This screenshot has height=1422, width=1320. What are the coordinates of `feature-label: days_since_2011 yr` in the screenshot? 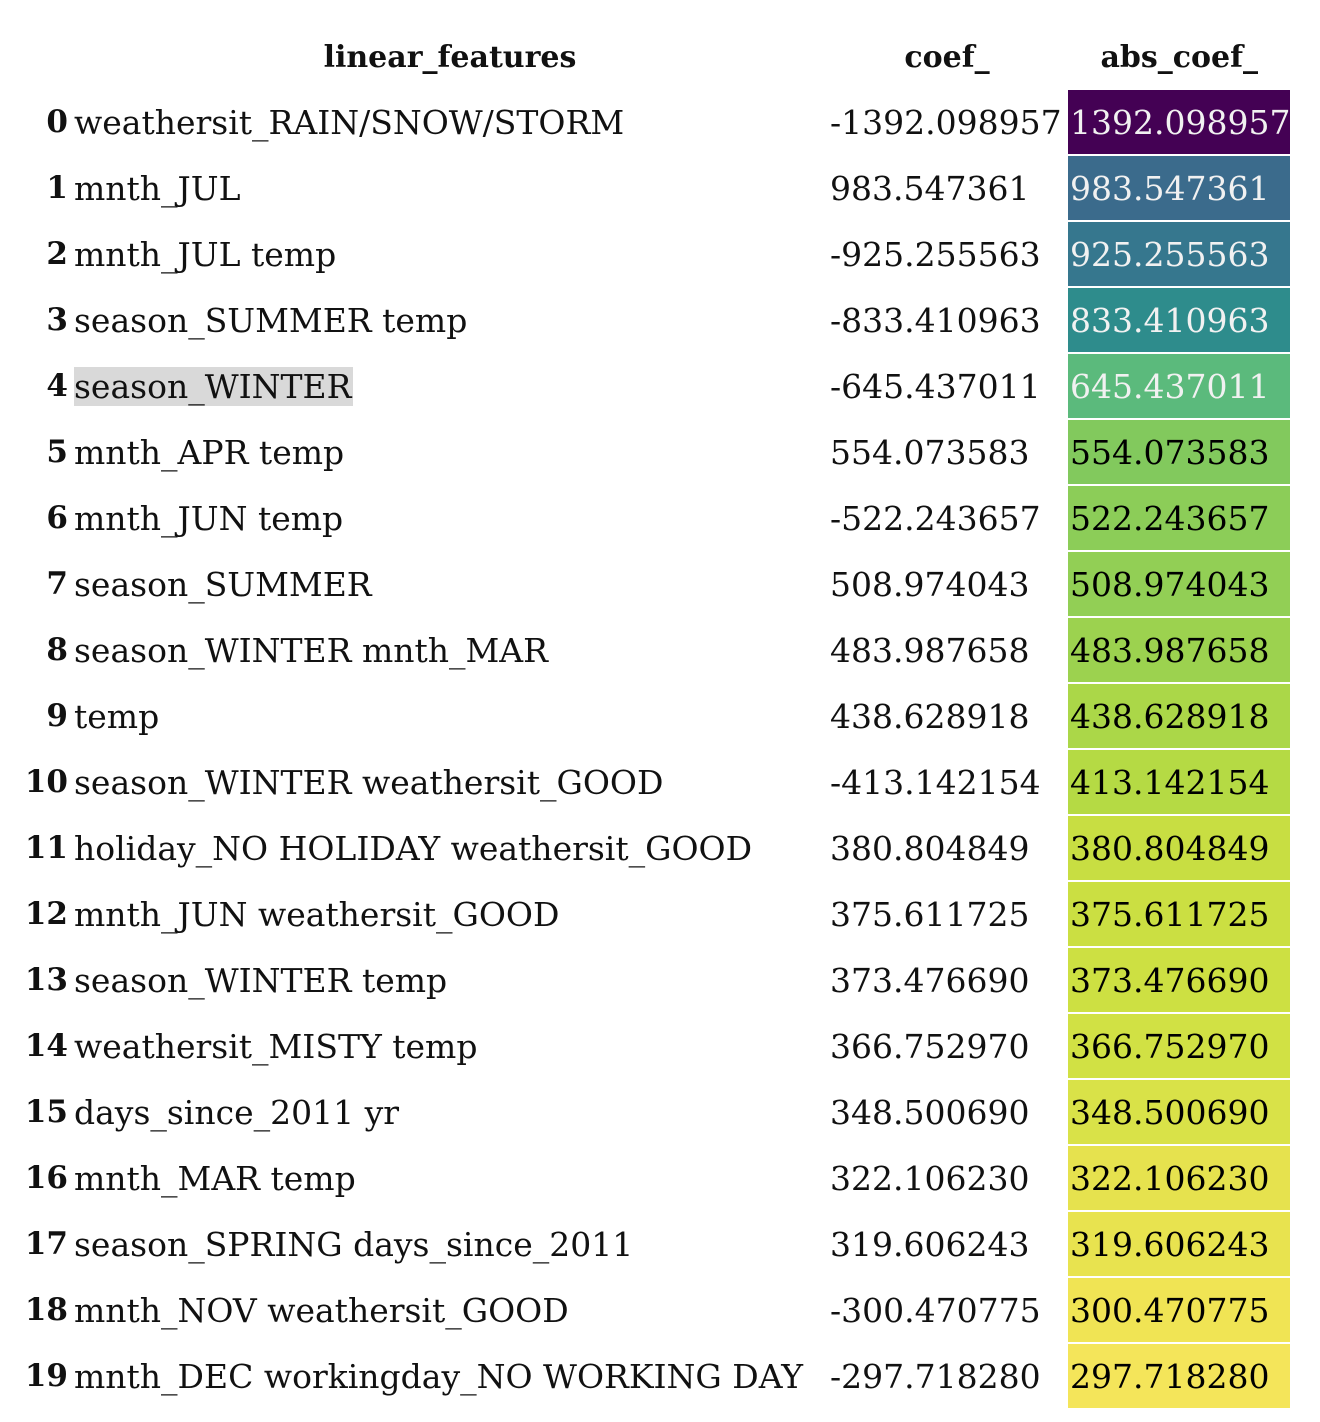 It's located at (237, 1112).